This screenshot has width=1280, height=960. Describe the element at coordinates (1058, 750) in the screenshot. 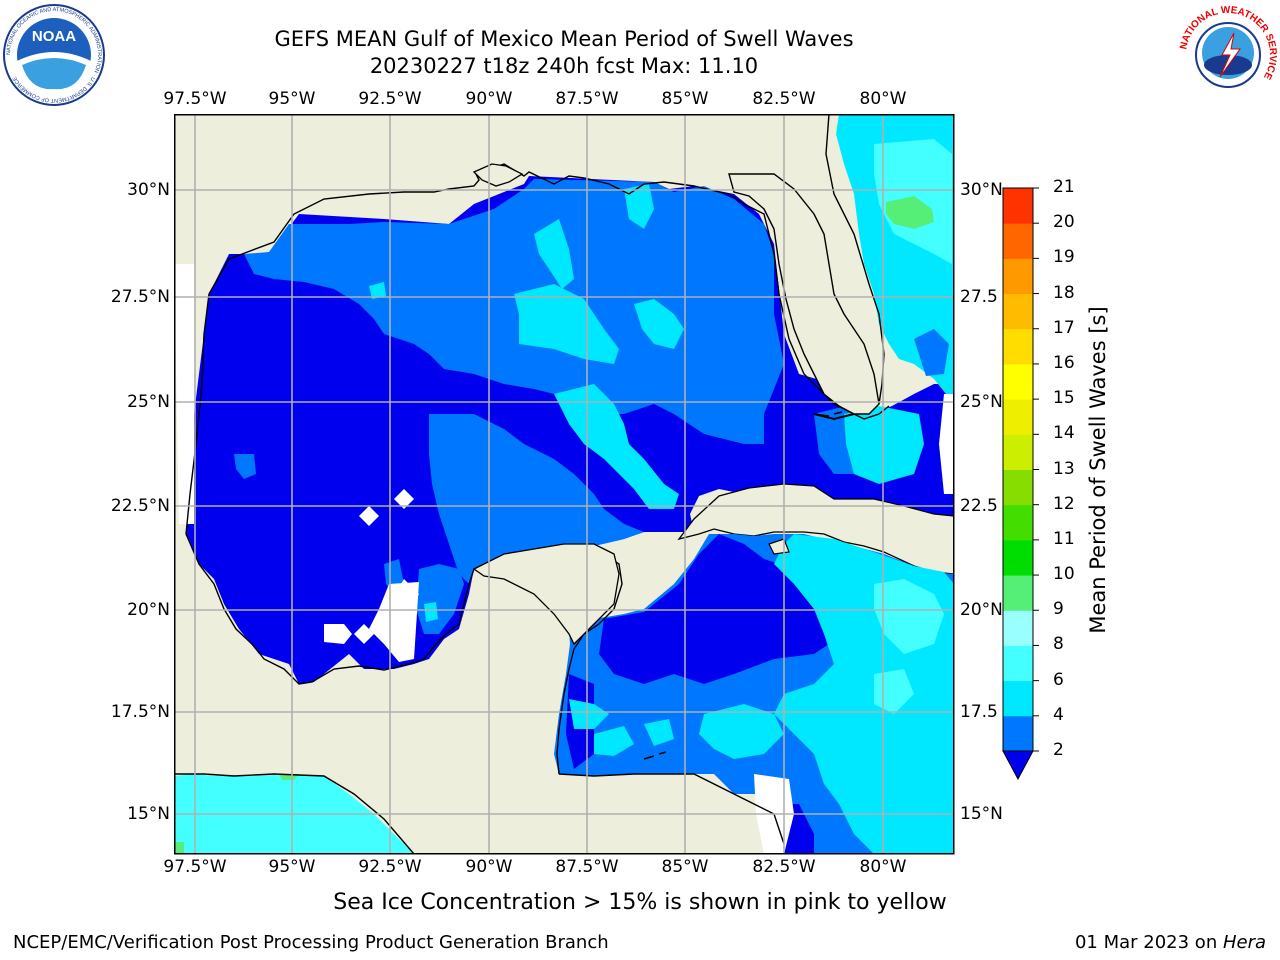

I see `colorbar-tick-label: 2` at that location.